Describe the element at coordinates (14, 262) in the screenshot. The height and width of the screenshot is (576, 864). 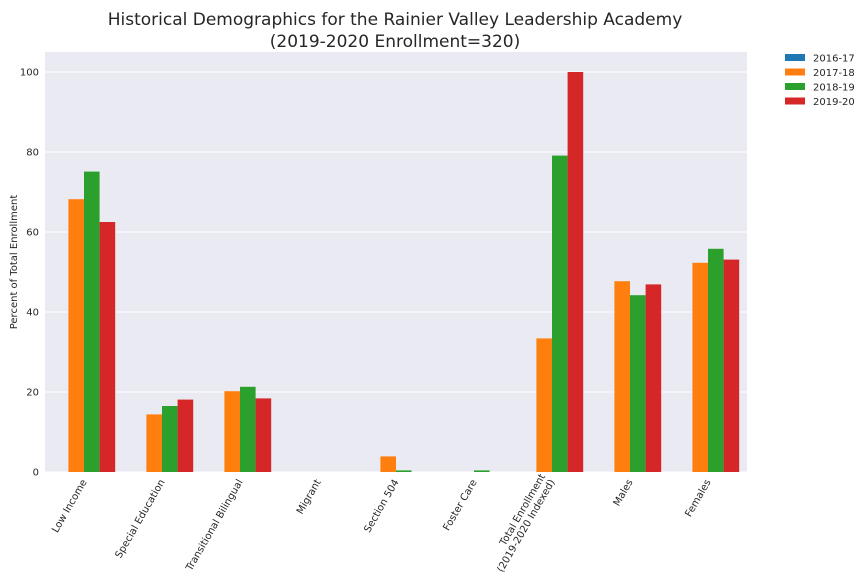
I see `y-axis-label: Percent of Total Enrollment` at that location.